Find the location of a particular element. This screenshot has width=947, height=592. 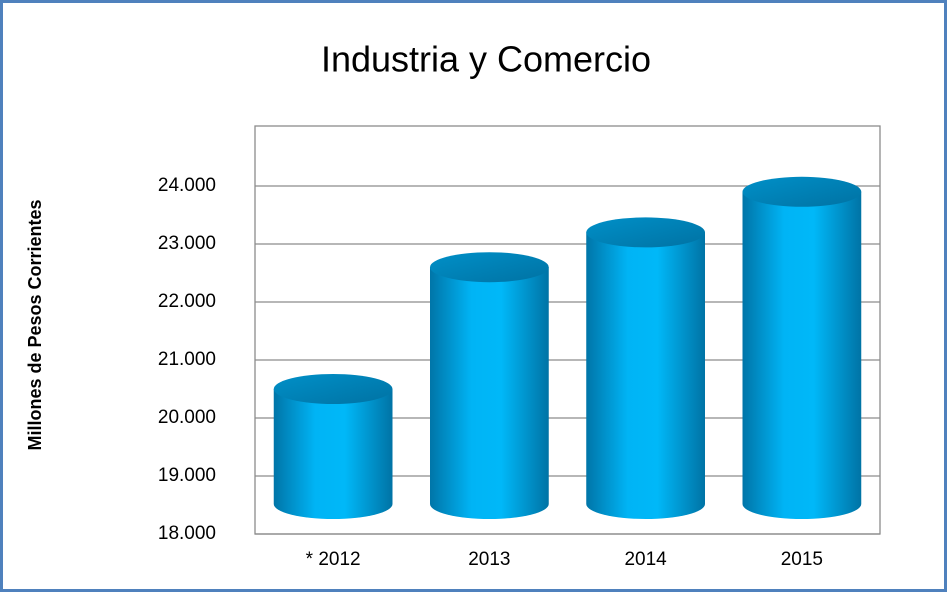

y-axis-label: Millones de Pesos Corrientes is located at coordinates (35, 324).